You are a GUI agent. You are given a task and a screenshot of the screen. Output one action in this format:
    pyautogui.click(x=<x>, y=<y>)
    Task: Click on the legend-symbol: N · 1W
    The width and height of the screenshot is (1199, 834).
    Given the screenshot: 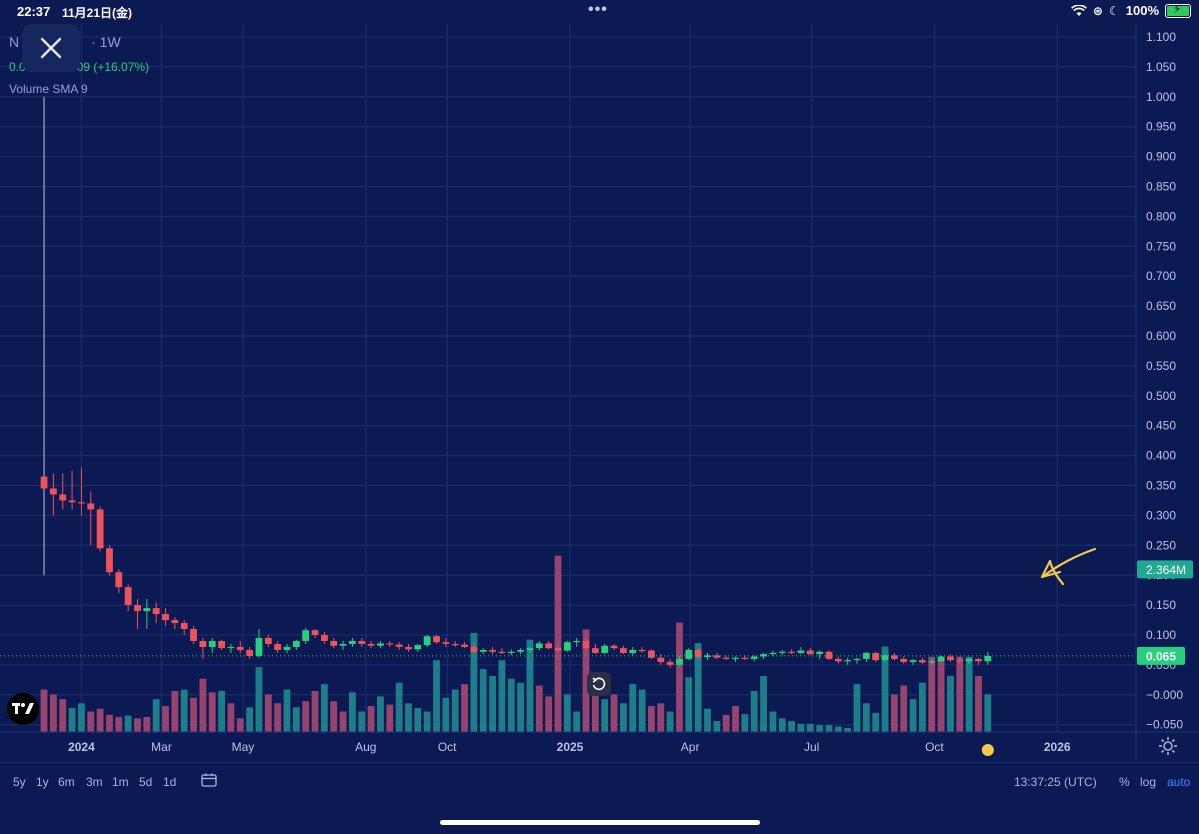 What is the action you would take?
    pyautogui.click(x=65, y=42)
    